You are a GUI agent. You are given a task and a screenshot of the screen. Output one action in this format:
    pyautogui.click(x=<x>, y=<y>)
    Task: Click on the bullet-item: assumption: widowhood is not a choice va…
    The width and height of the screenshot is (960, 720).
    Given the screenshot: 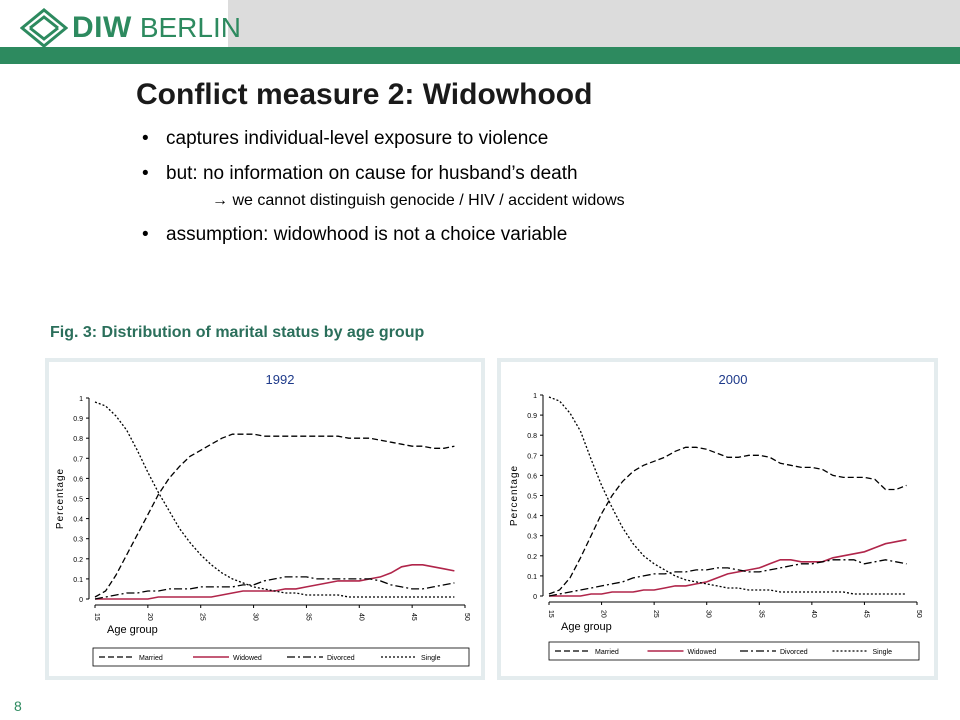 What is the action you would take?
    pyautogui.click(x=532, y=235)
    